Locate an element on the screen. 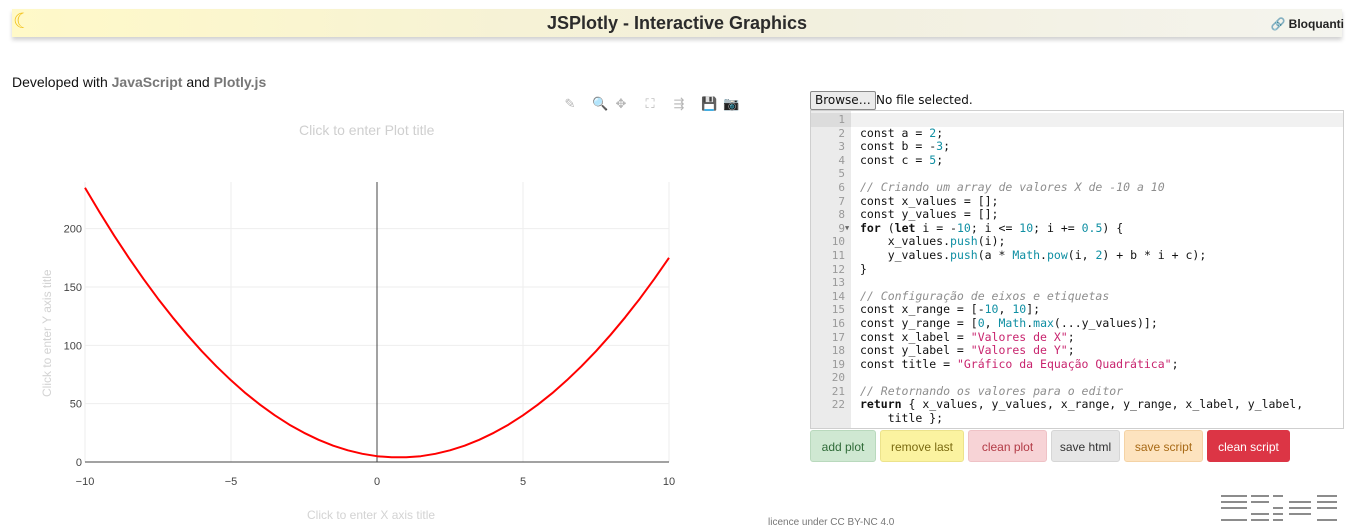 This screenshot has width=1351, height=528. x-tick-label: −5 is located at coordinates (231, 482).